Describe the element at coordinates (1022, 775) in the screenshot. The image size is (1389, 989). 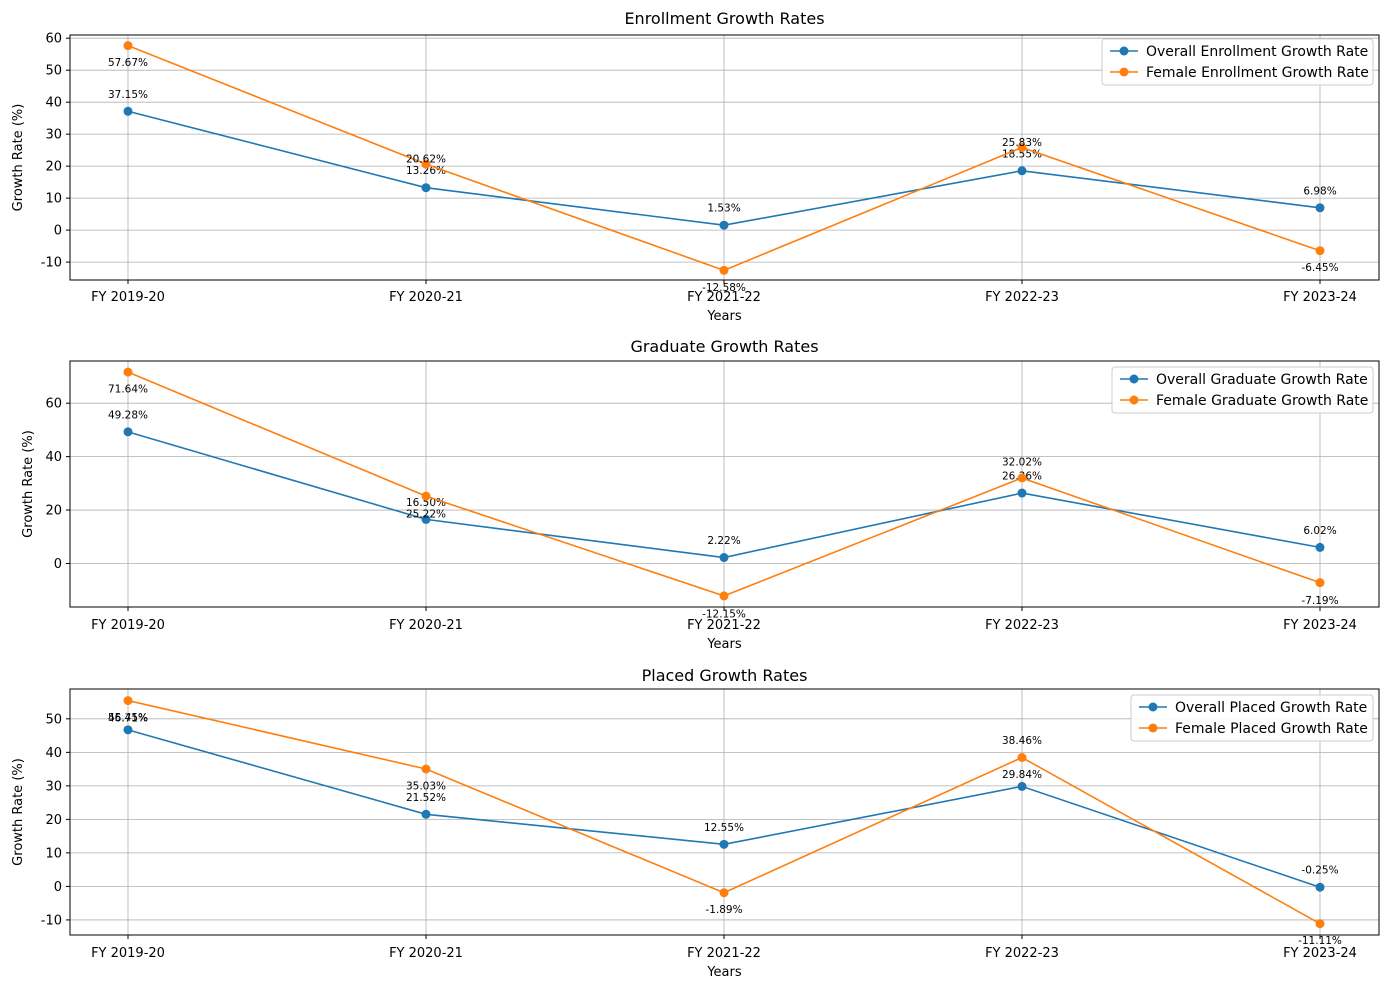
I see `data-label: 29.84%` at that location.